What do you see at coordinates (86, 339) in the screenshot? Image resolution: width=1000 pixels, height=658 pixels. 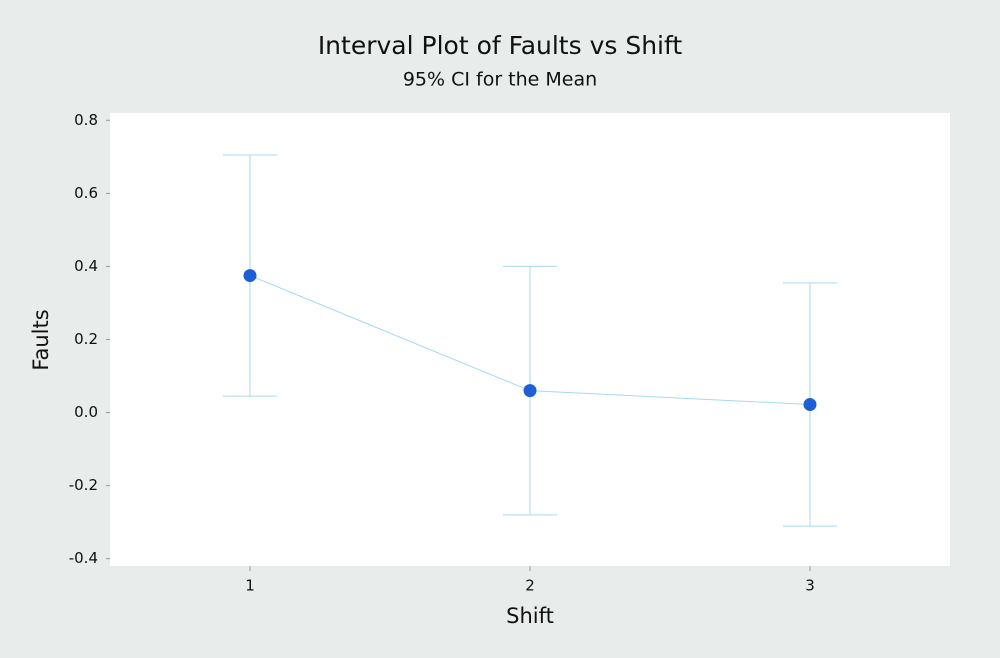 I see `y-tick-label: 0.2` at bounding box center [86, 339].